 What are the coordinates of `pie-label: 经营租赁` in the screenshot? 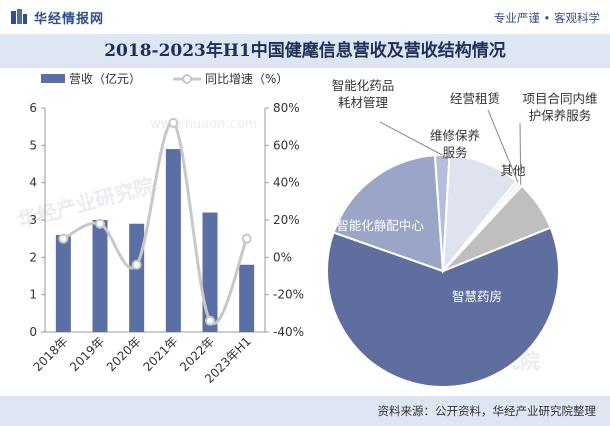 It's located at (475, 98).